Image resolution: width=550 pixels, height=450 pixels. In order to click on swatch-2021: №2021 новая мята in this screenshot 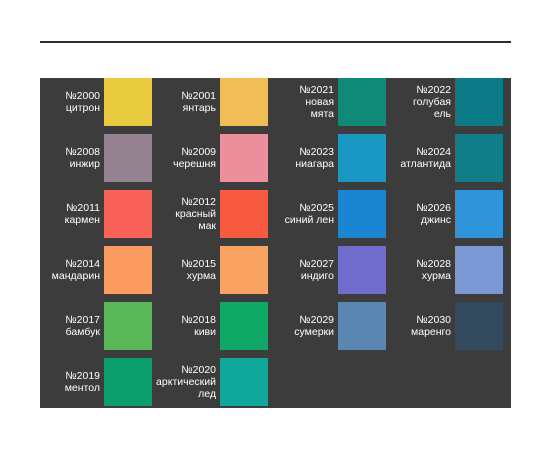, I will do `click(332, 102)`.